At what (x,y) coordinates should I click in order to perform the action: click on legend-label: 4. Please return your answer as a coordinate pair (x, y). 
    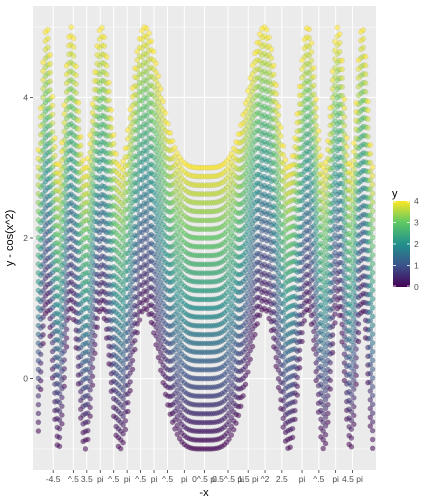
    Looking at the image, I should click on (416, 201).